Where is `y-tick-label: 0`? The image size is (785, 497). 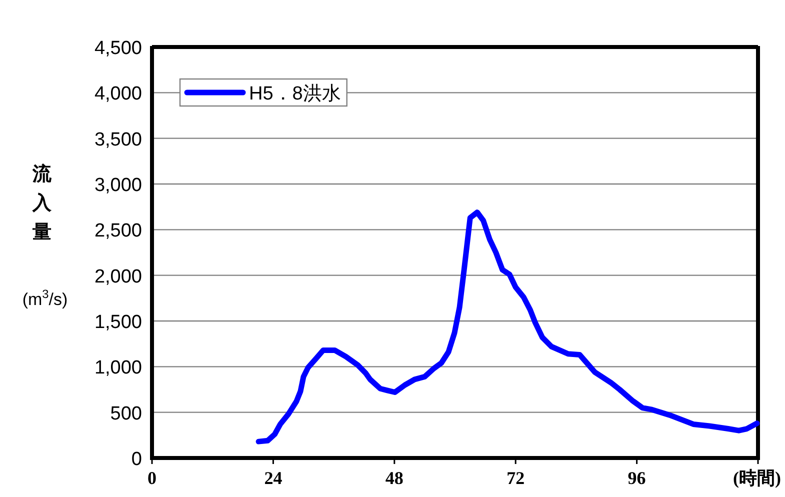 y-tick-label: 0 is located at coordinates (136, 459).